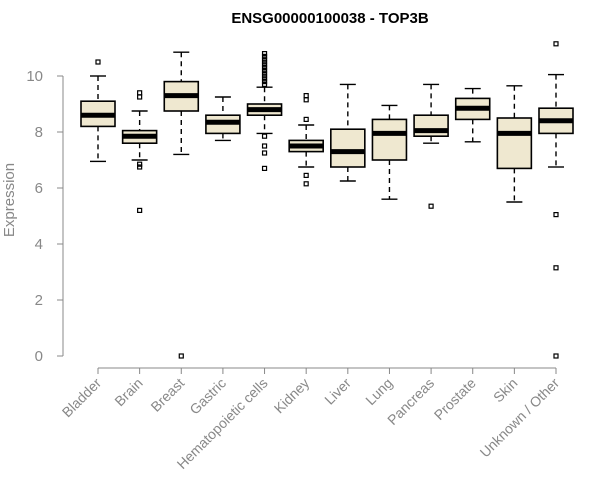 This screenshot has height=500, width=600. What do you see at coordinates (39, 244) in the screenshot?
I see `y-tick-label: 4` at bounding box center [39, 244].